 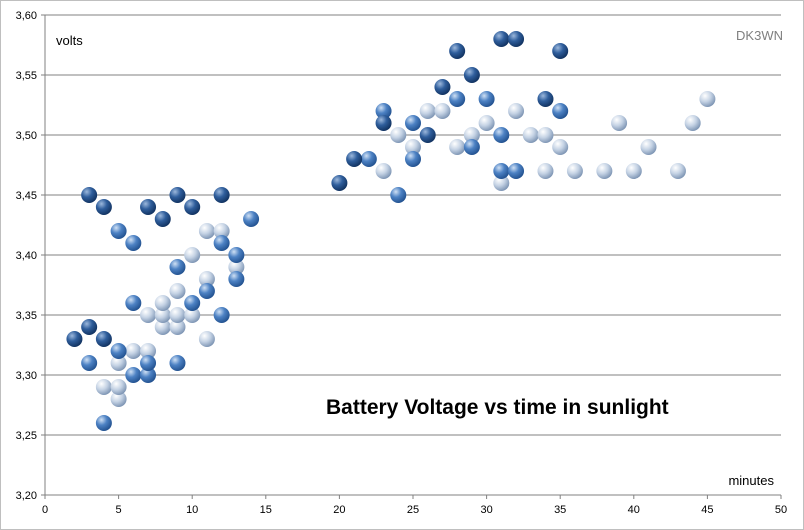 I want to click on x-tick-label: 10, so click(x=192, y=510).